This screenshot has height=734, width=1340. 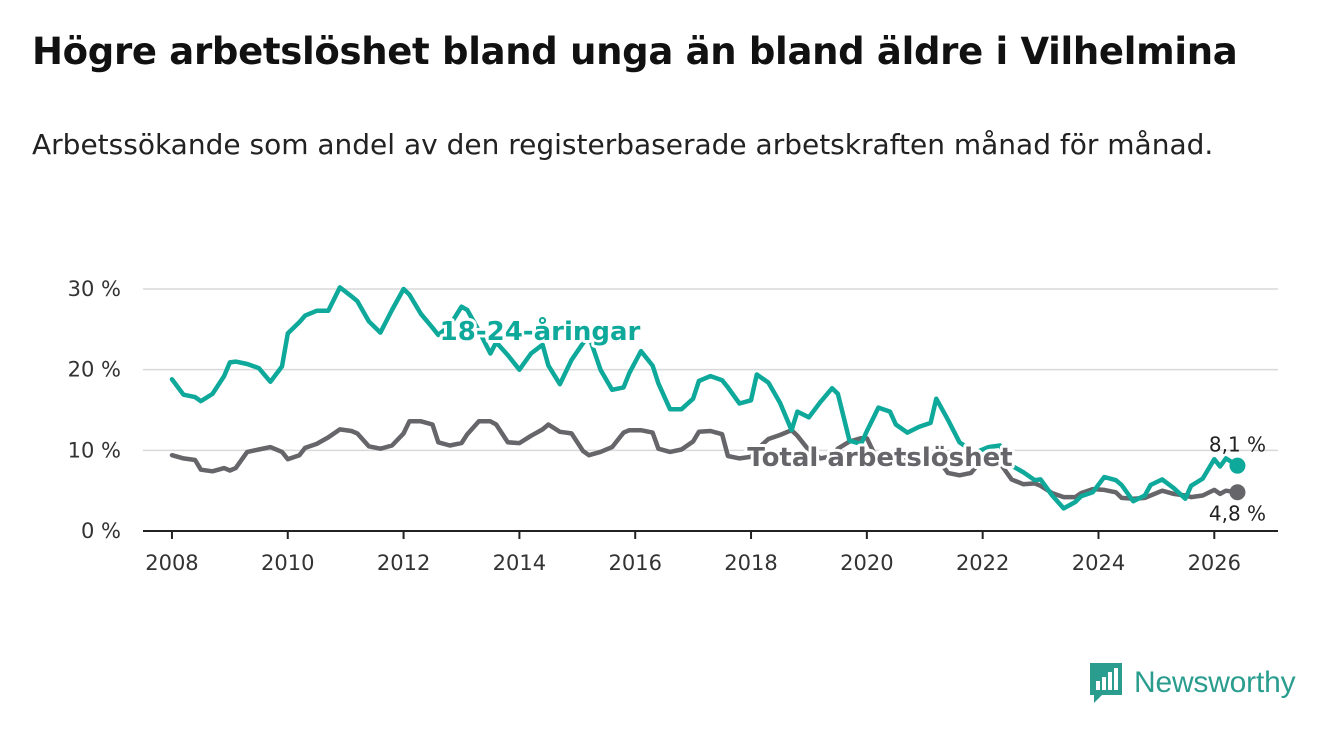 What do you see at coordinates (1237, 513) in the screenshot?
I see `end-value-total: 4,8 %` at bounding box center [1237, 513].